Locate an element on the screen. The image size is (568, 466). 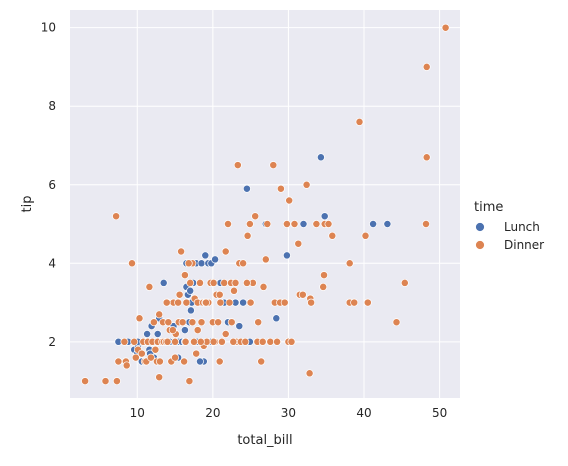
y-tick-label: 10 is located at coordinates (48, 28).